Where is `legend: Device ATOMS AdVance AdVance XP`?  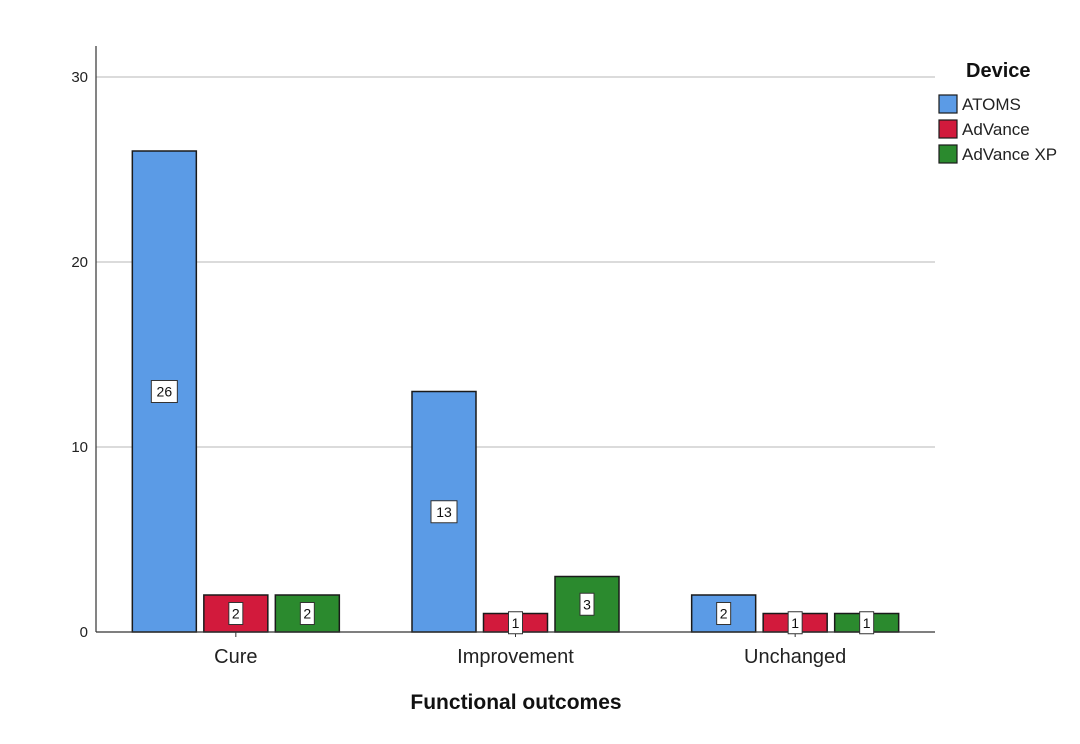 legend: Device ATOMS AdVance AdVance XP is located at coordinates (997, 112).